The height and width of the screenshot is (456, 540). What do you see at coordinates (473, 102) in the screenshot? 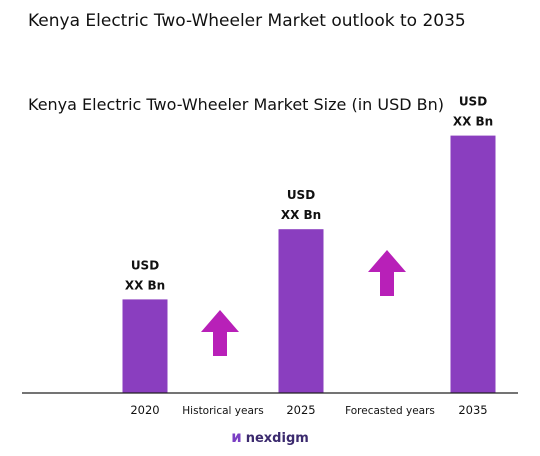
I see `data-label-2035-0: USD` at bounding box center [473, 102].